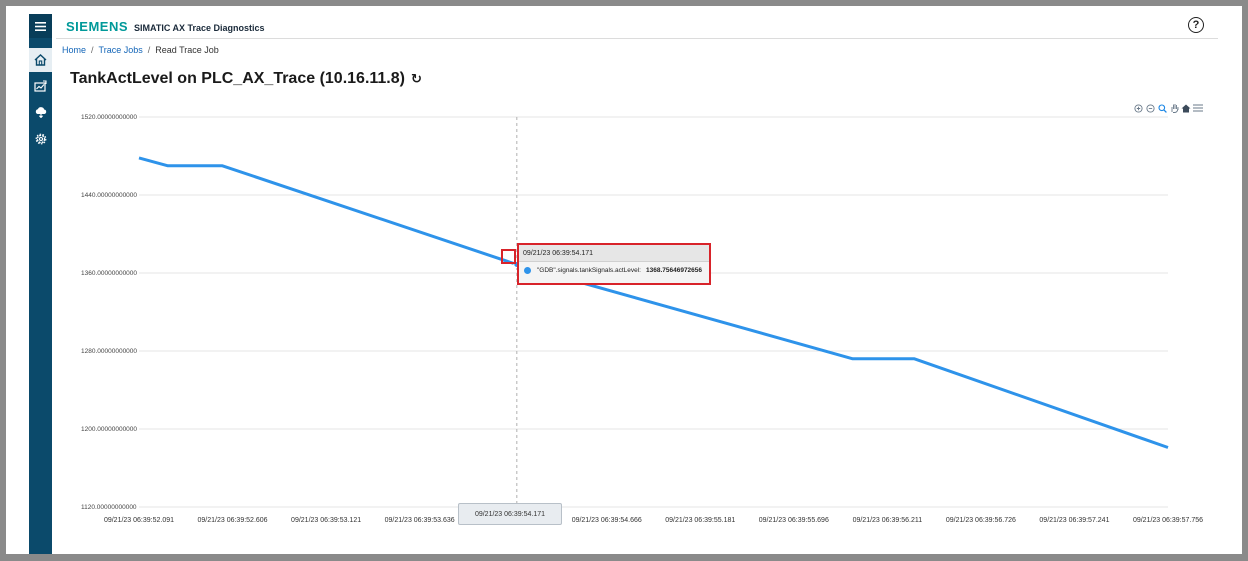 The height and width of the screenshot is (561, 1248). I want to click on y-tick-label: 1520.00000000000, so click(109, 117).